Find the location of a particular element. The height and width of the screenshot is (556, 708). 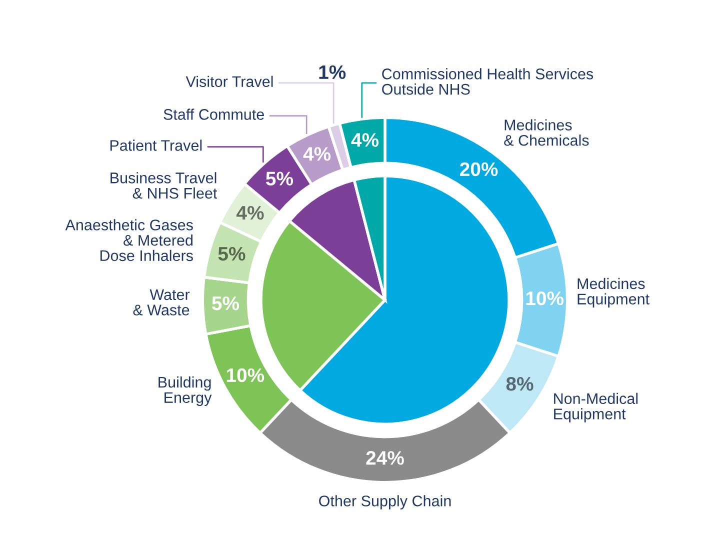

slice-label: Commissioned Health Services Outside NHS is located at coordinates (488, 81).